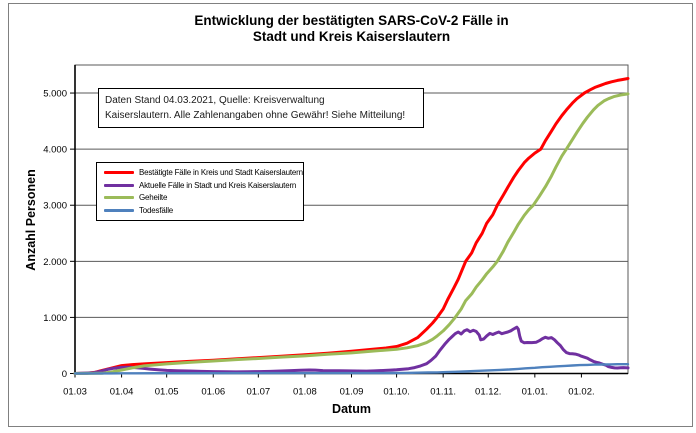 The image size is (696, 433). What do you see at coordinates (122, 392) in the screenshot?
I see `x-tick-label: 01.04` at bounding box center [122, 392].